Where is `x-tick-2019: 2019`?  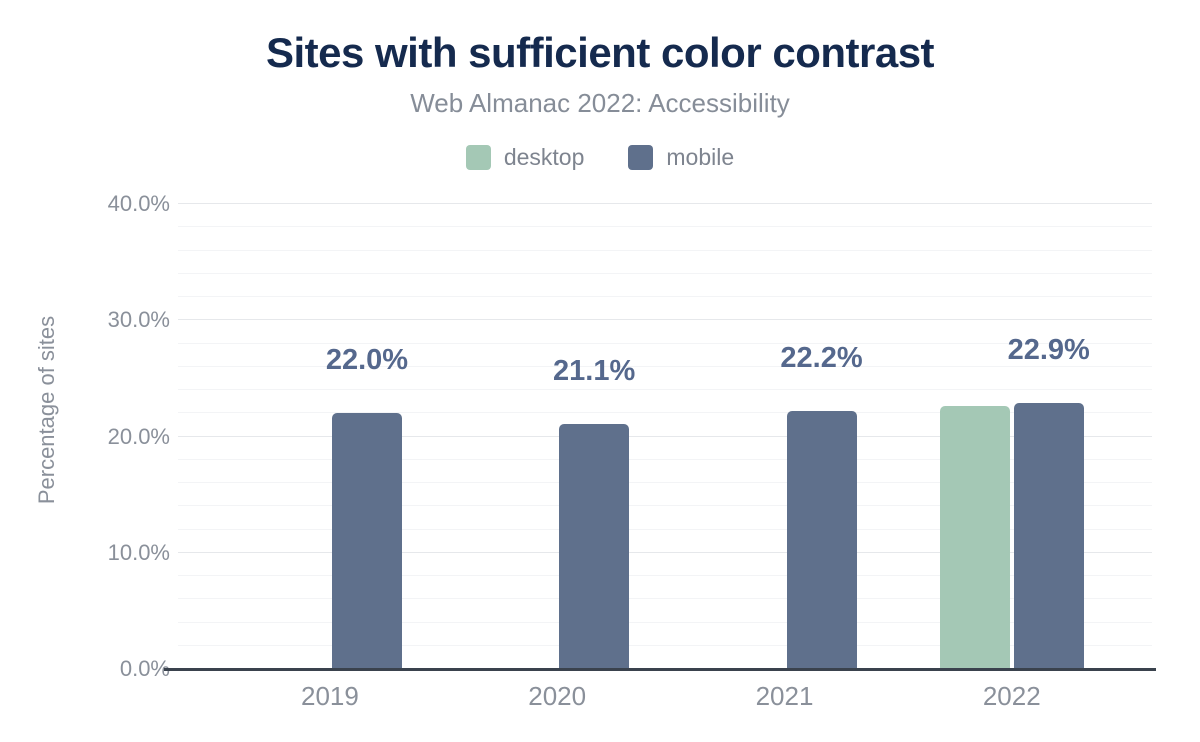
x-tick-2019: 2019 is located at coordinates (330, 696).